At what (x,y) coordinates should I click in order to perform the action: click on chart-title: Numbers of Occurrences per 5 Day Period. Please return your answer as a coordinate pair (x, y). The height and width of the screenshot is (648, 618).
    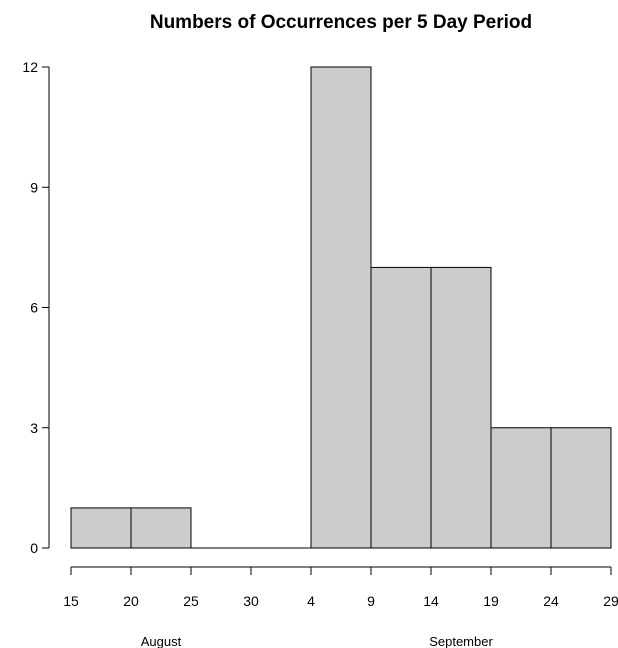
    Looking at the image, I should click on (341, 22).